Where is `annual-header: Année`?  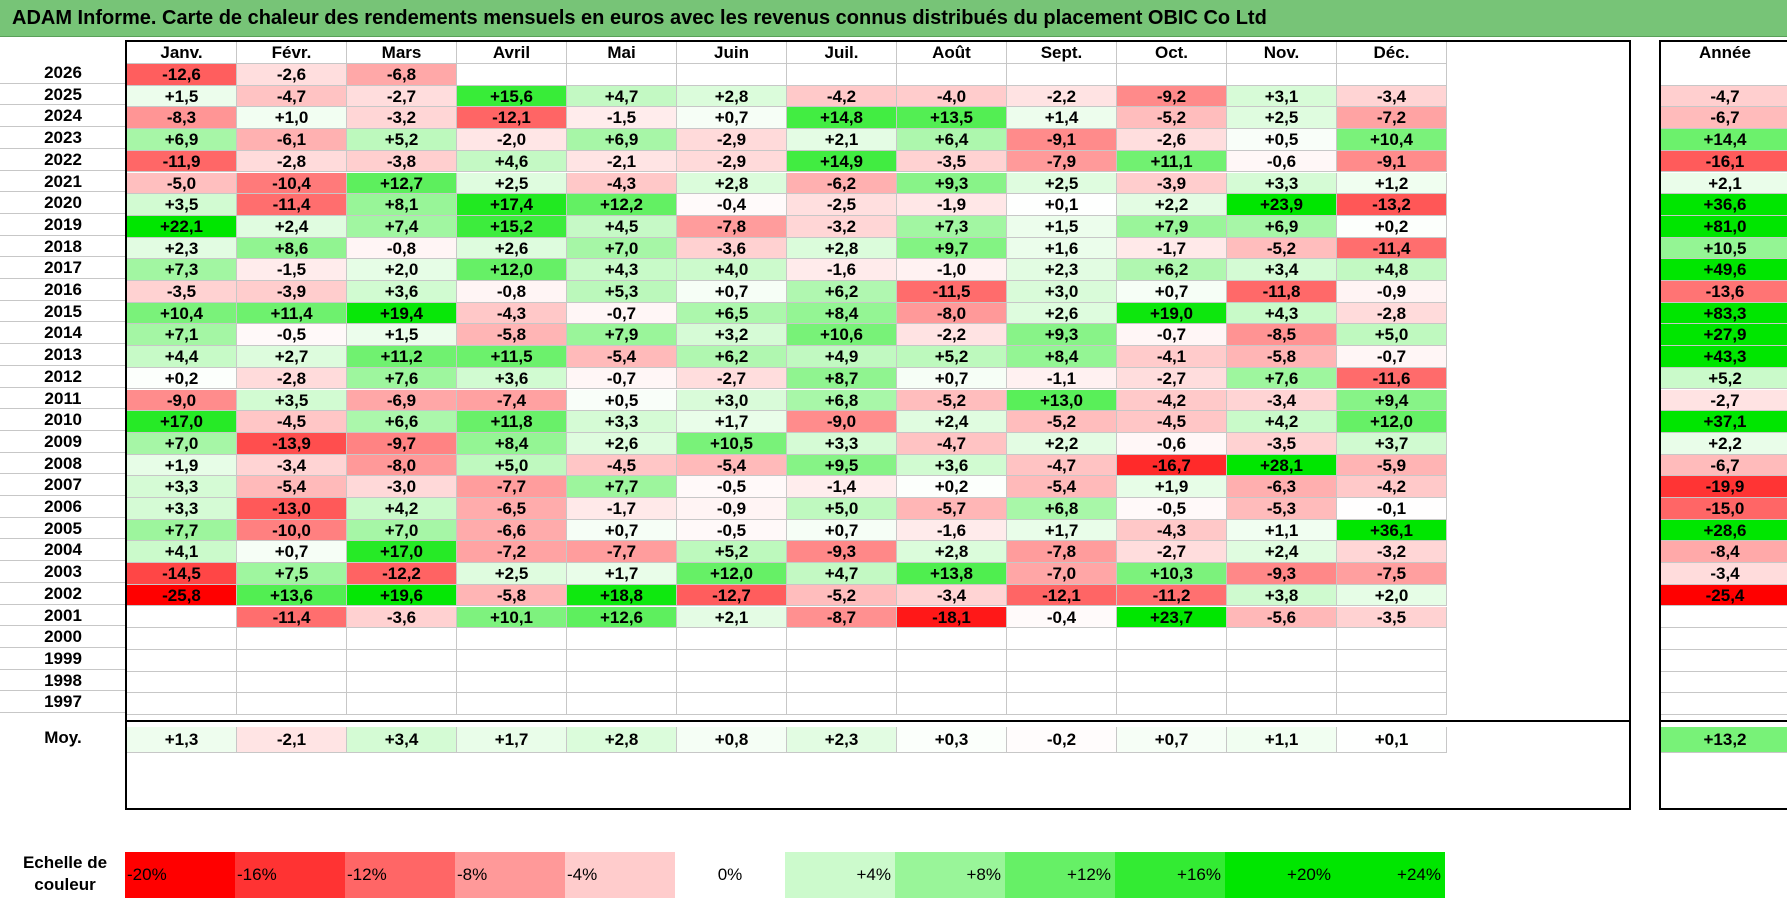
annual-header: Année is located at coordinates (1725, 52).